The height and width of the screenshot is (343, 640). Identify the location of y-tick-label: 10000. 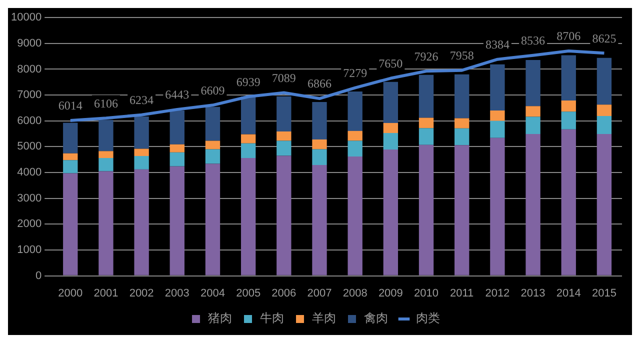
(26, 18).